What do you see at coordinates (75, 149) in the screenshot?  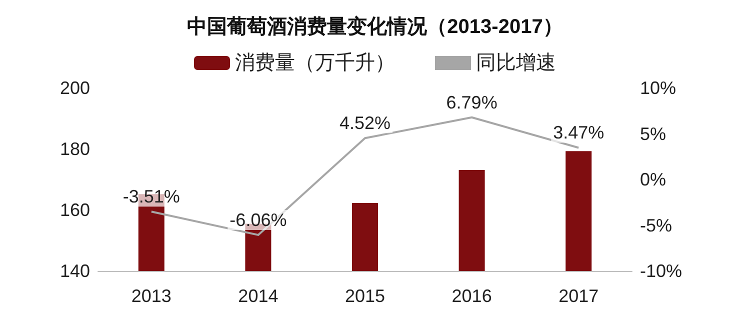 I see `y-tick-label: 180` at bounding box center [75, 149].